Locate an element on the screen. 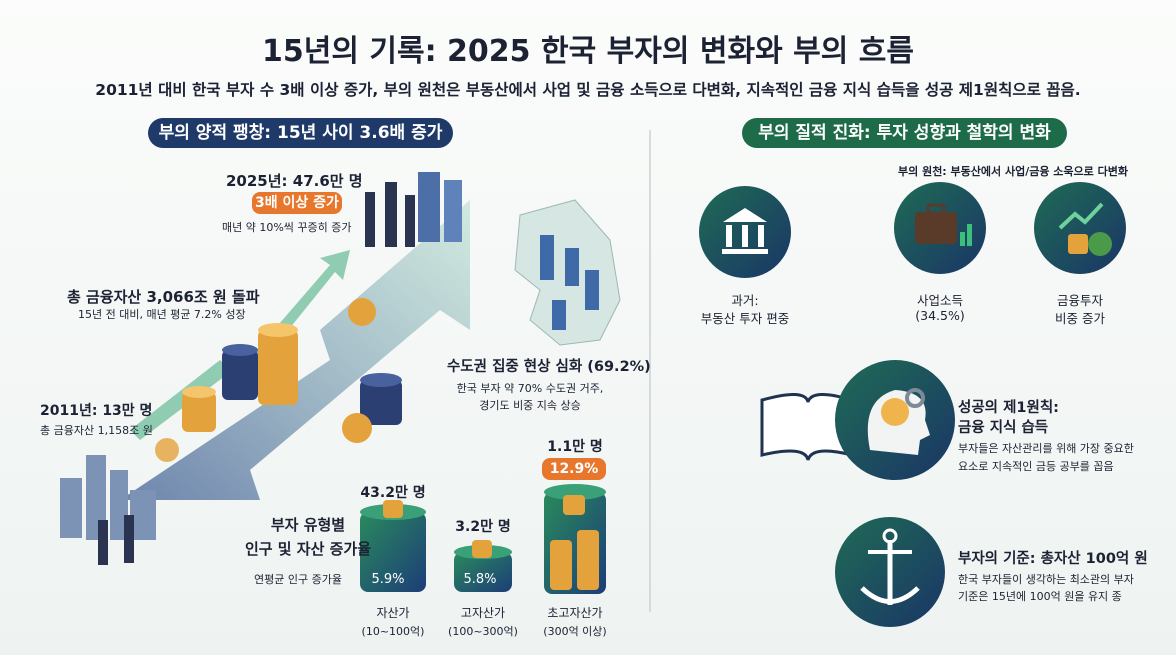  coins is located at coordinates (278, 380).